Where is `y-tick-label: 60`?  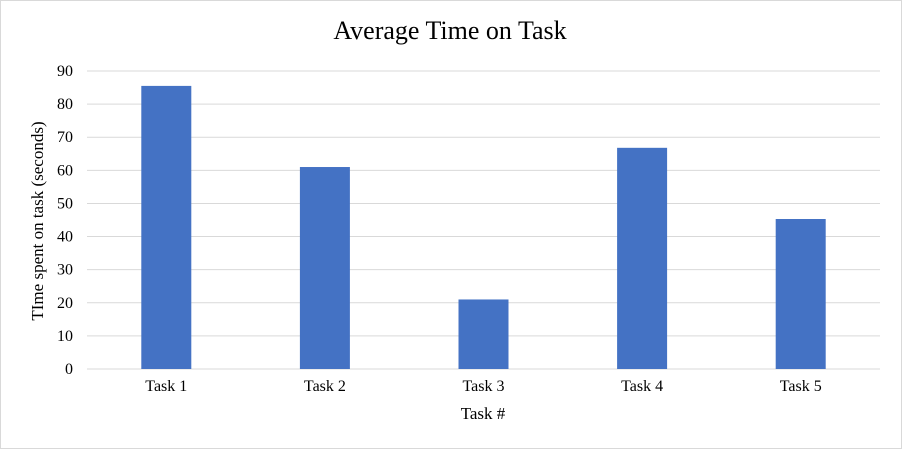
y-tick-label: 60 is located at coordinates (65, 170).